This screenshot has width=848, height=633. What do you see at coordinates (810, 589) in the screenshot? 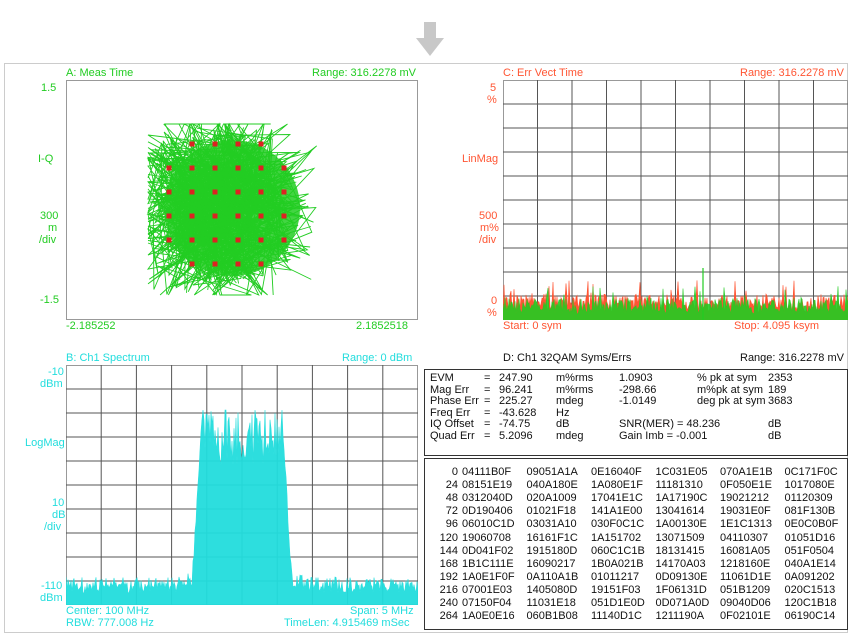
I see `symbol-word: 020C1513` at bounding box center [810, 589].